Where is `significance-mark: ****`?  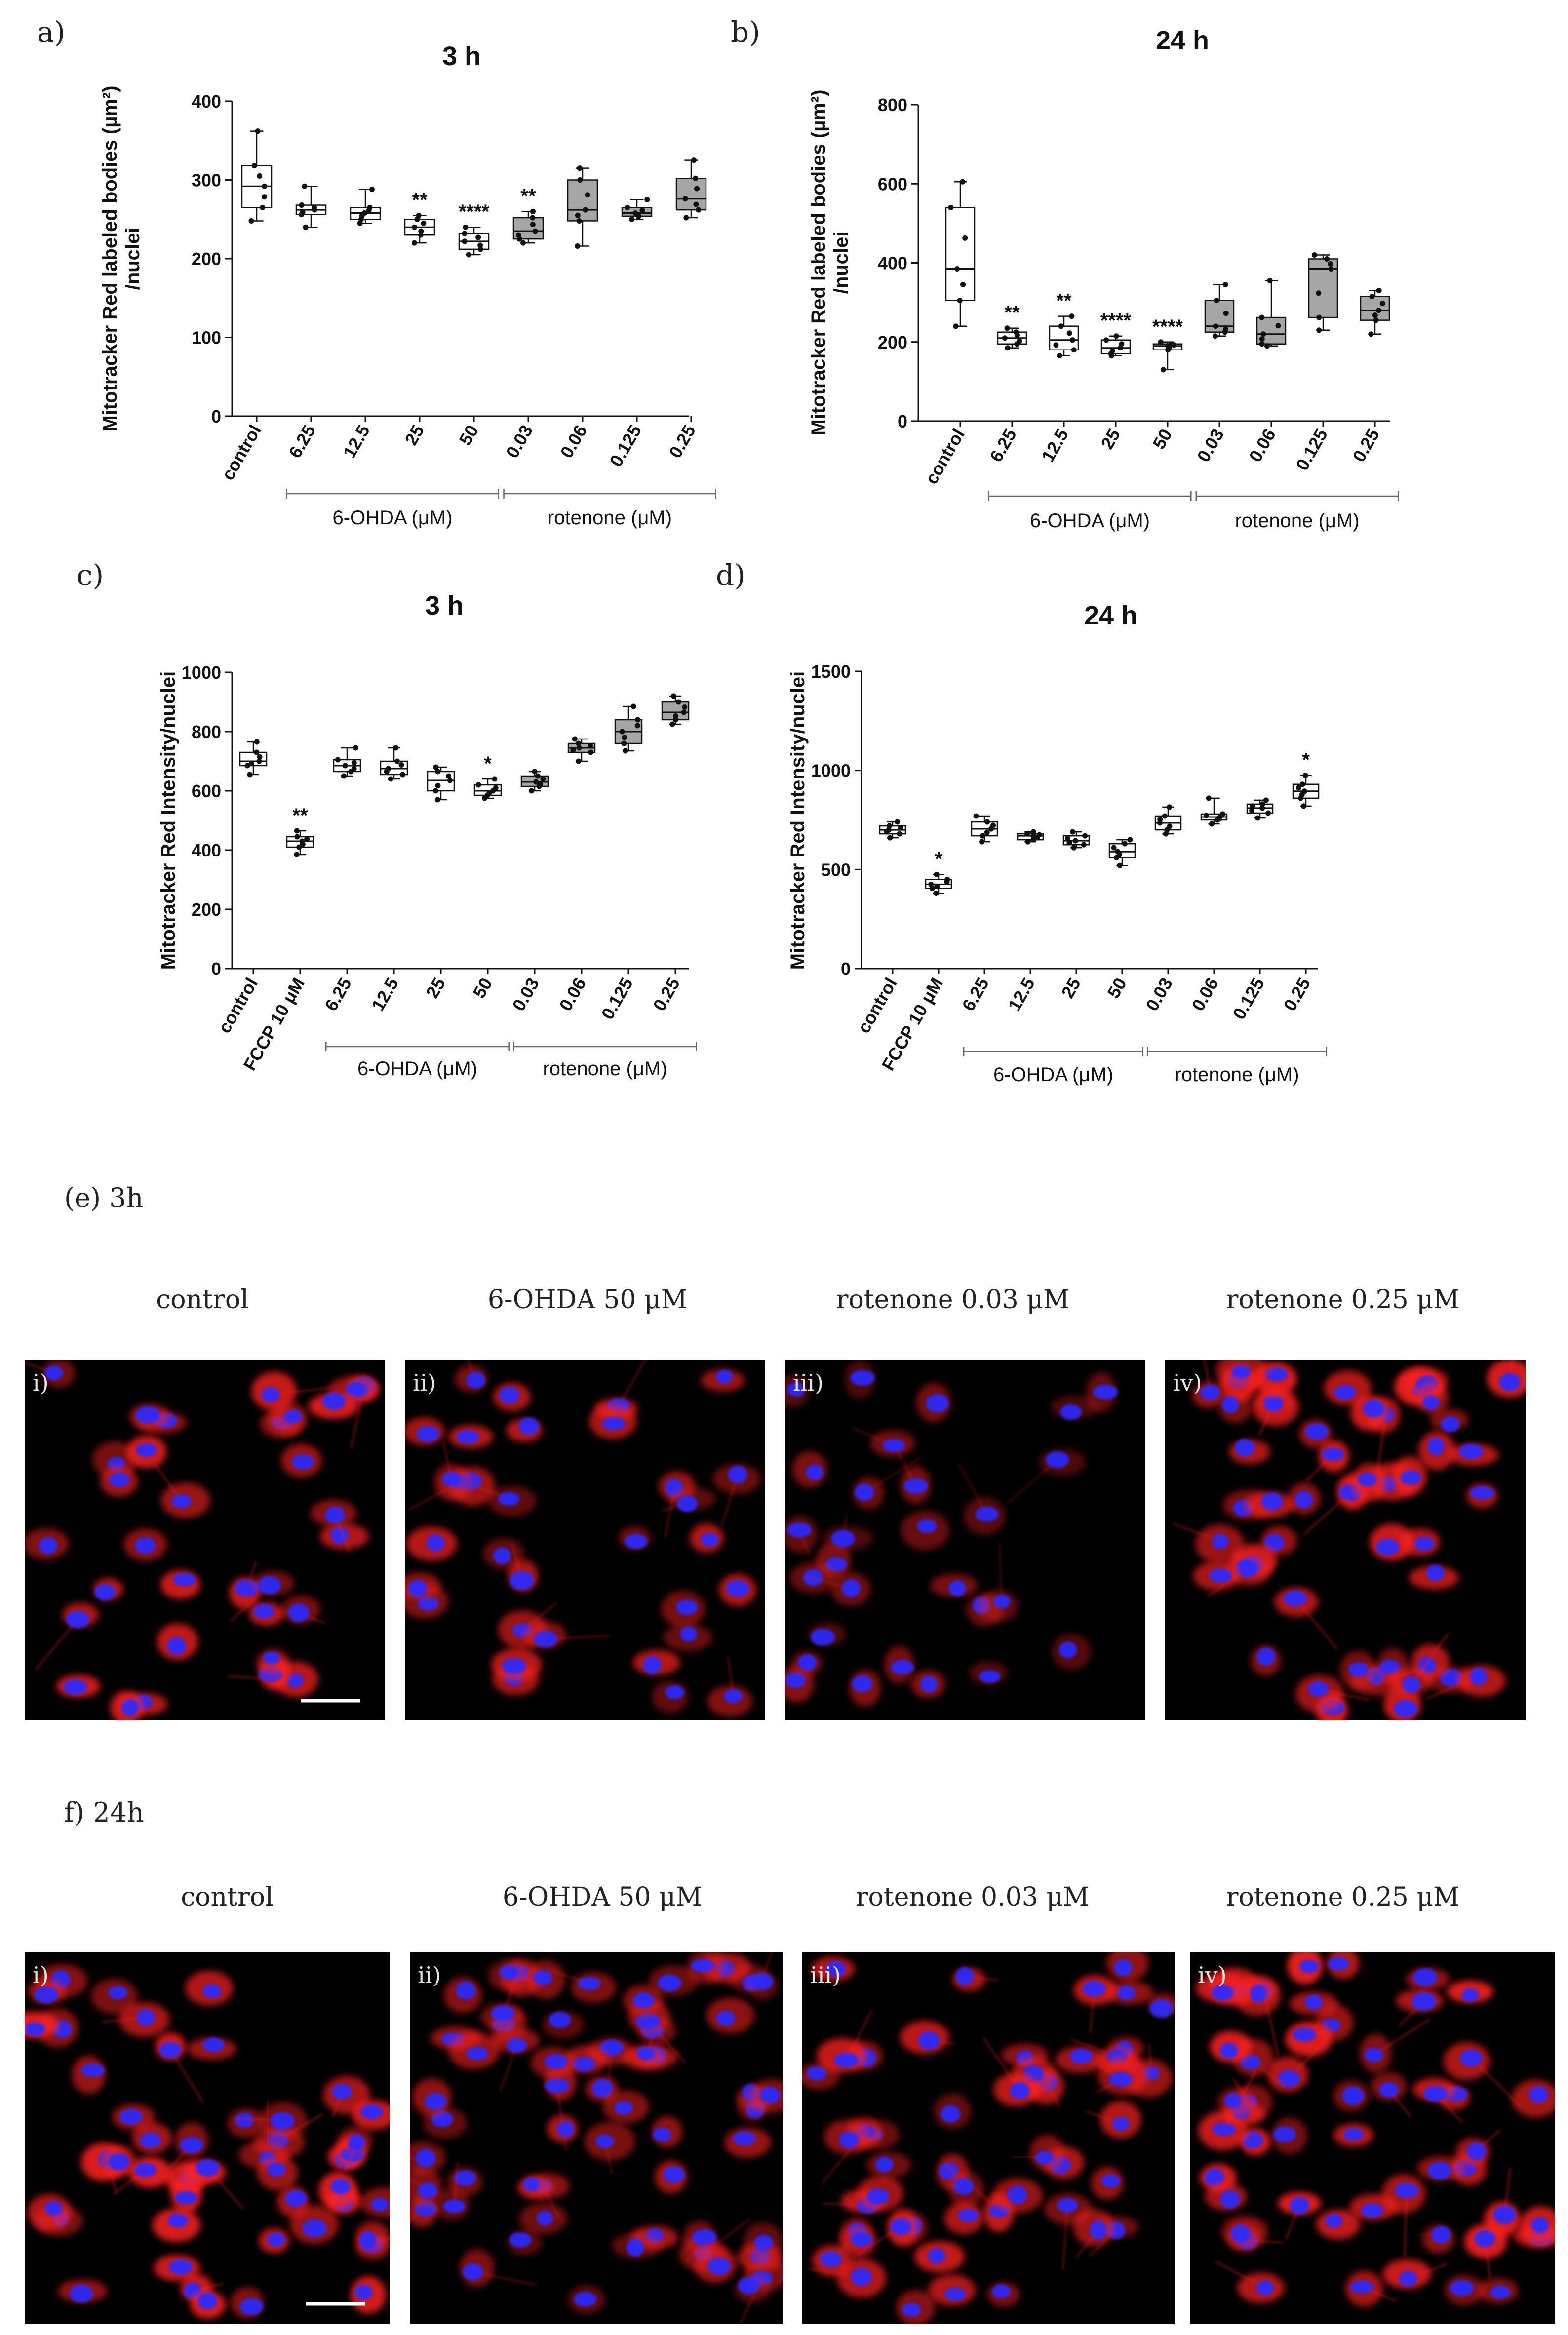 significance-mark: **** is located at coordinates (1167, 327).